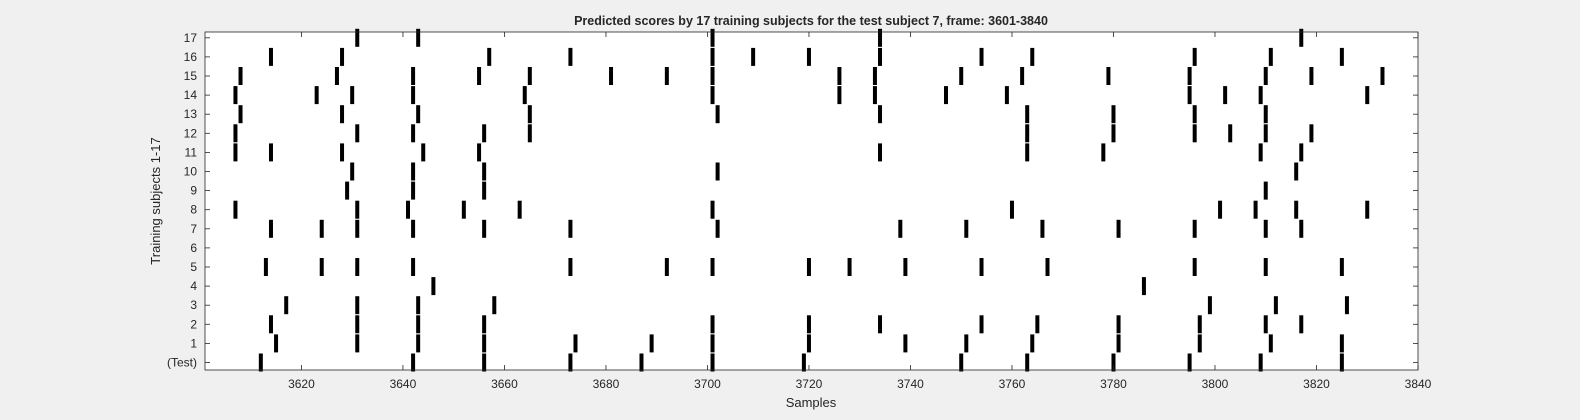 This screenshot has height=420, width=1580. I want to click on x-tick-label: 3620, so click(301, 384).